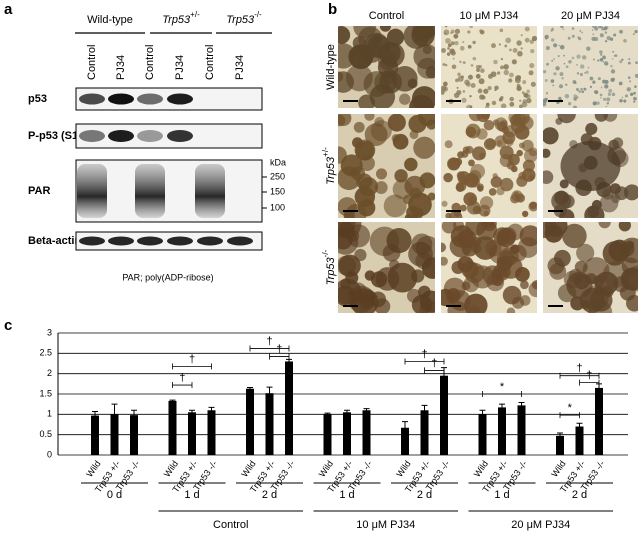 The image size is (638, 540). What do you see at coordinates (325, 253) in the screenshot?
I see `genotype-superscript: -/-` at bounding box center [325, 253].